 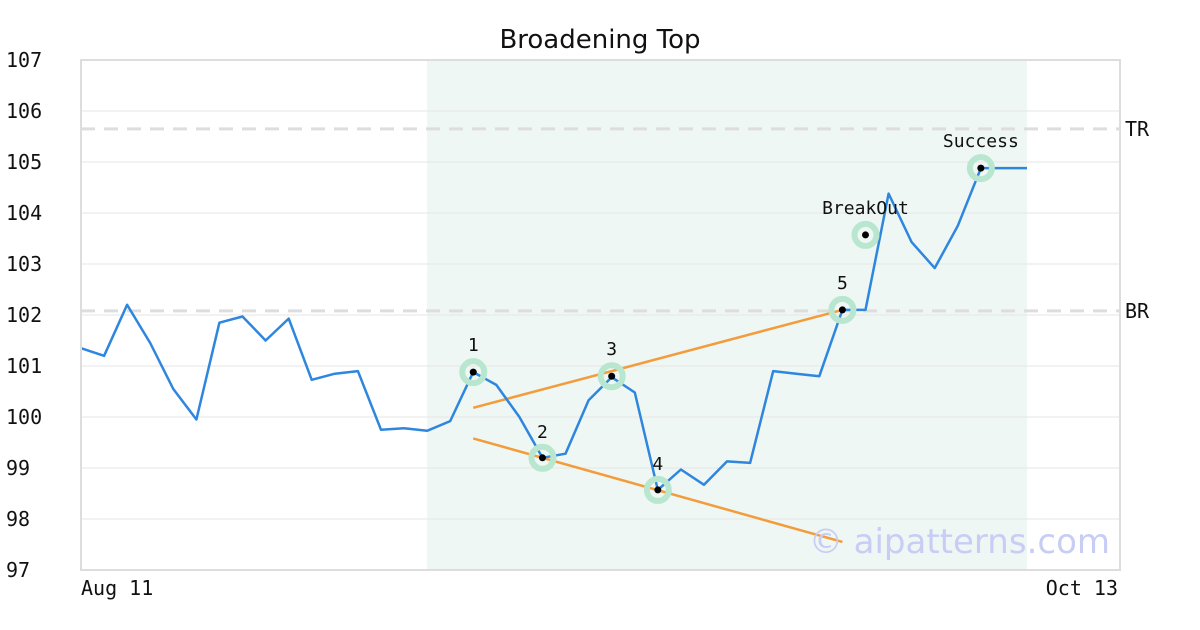 What do you see at coordinates (24, 417) in the screenshot?
I see `y-tick-label: 100` at bounding box center [24, 417].